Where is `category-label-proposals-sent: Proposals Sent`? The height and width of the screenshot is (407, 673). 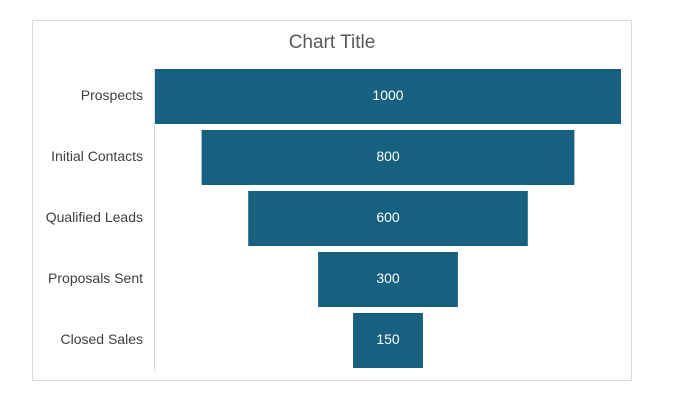 category-label-proposals-sent: Proposals Sent is located at coordinates (95, 278).